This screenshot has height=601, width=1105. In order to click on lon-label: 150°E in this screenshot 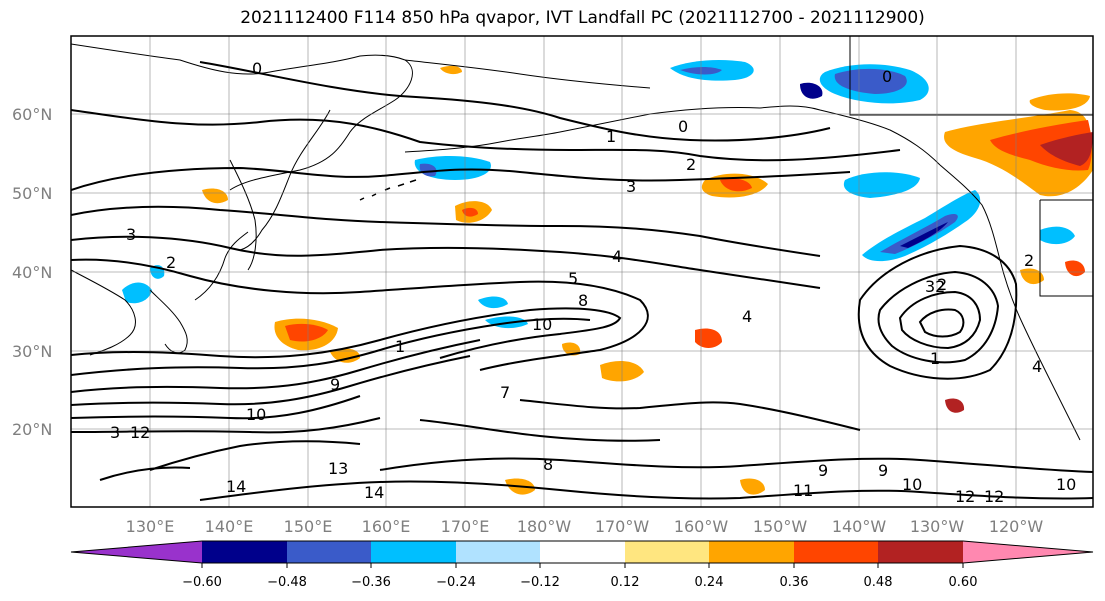, I will do `click(308, 526)`.